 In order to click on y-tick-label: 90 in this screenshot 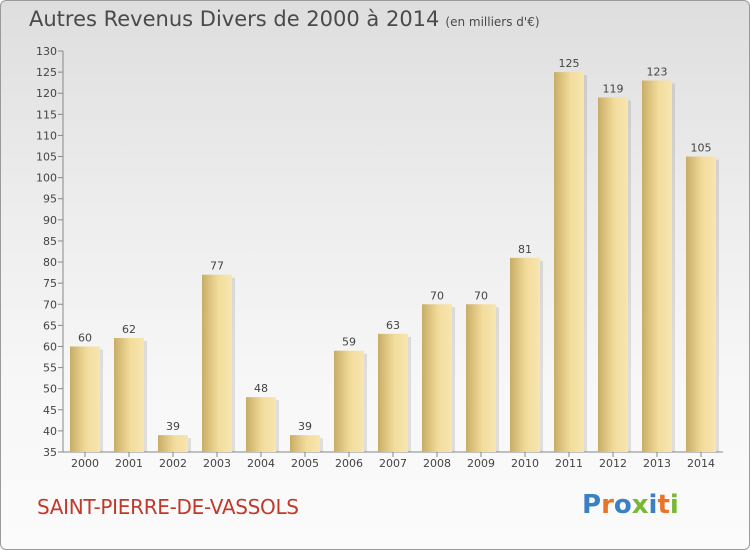, I will do `click(50, 220)`.